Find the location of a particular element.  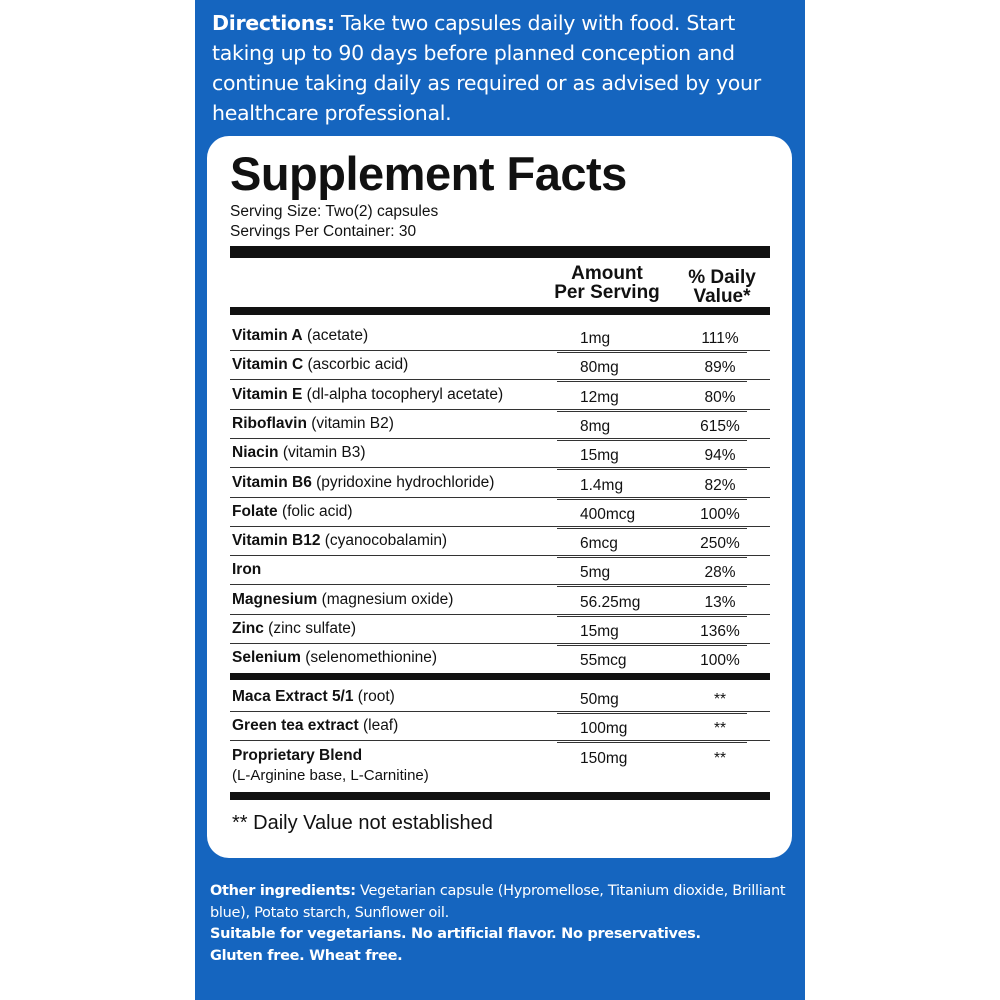

nutrient-name-bold: Maca Extract 5/1 is located at coordinates (293, 696).